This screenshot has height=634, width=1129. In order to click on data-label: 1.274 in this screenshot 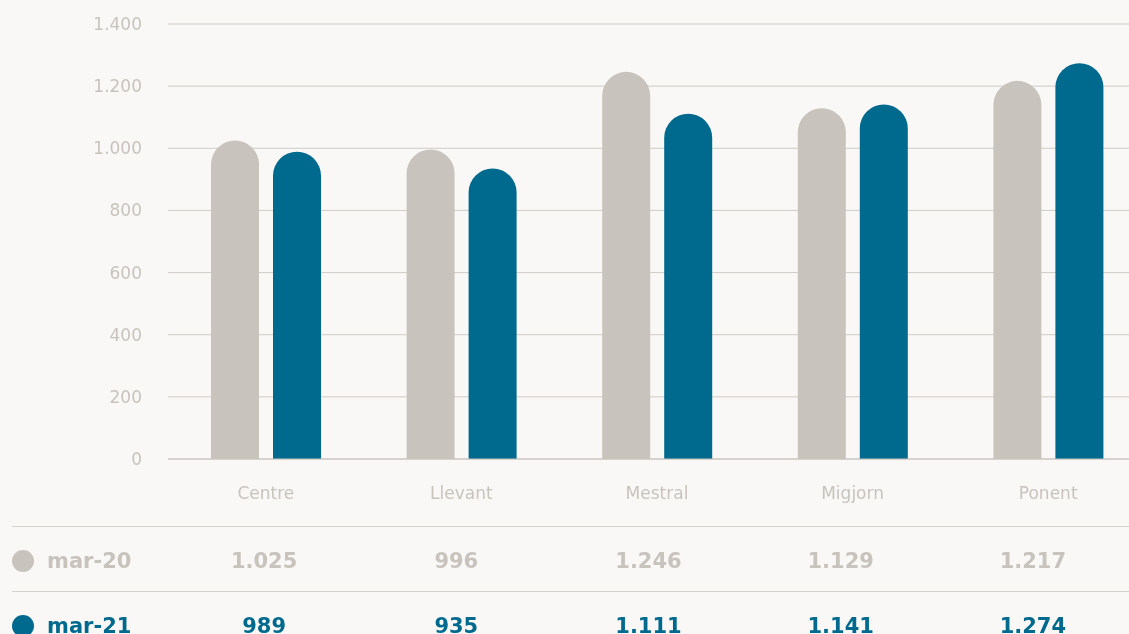, I will do `click(1033, 624)`.